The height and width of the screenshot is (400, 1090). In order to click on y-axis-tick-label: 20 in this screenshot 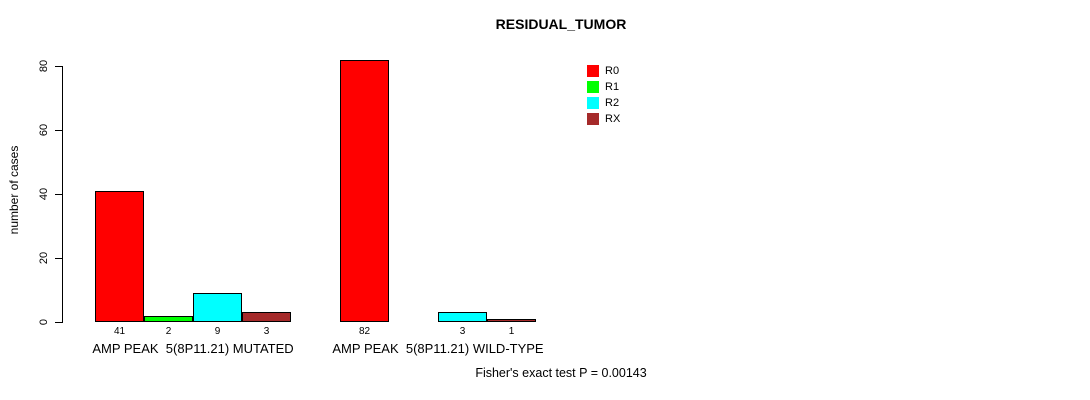, I will do `click(44, 258)`.